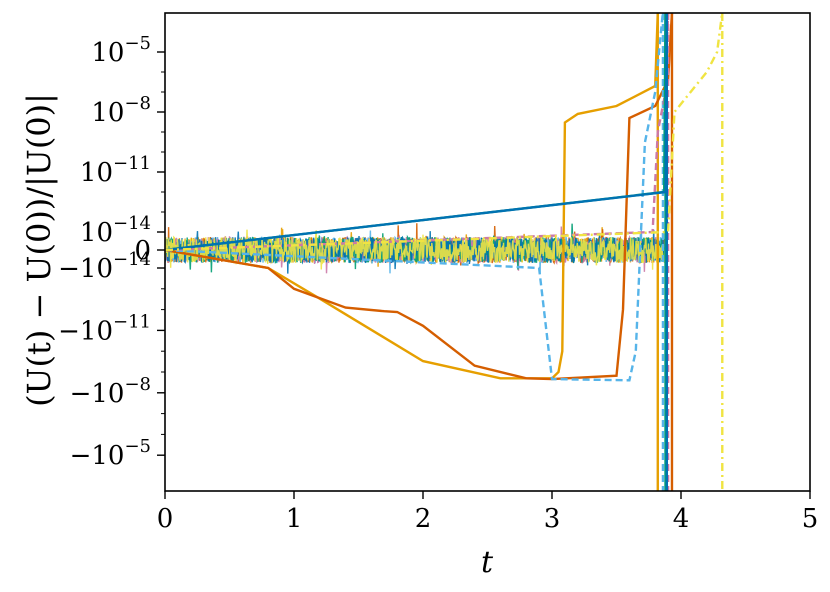  I want to click on x-tick-label: 1, so click(294, 519).